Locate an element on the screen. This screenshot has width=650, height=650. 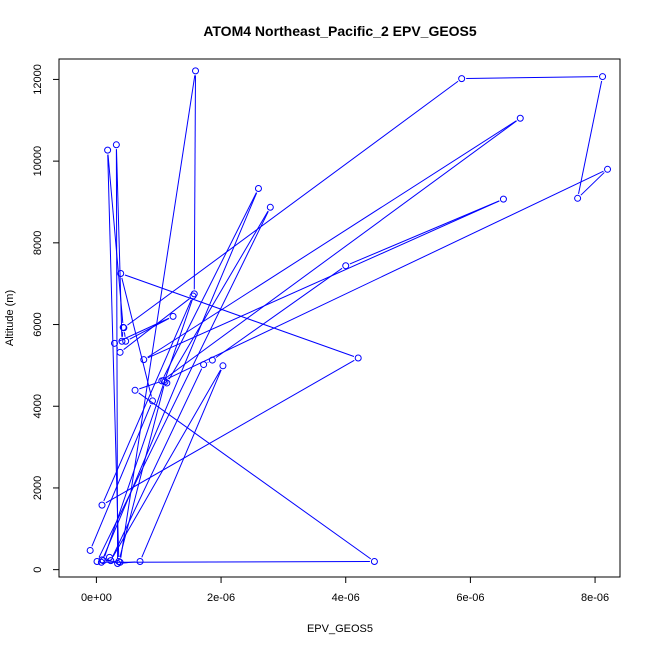
x-axis: 0e+00 2e-06 4e-06 6e-06 8e-06 is located at coordinates (345, 590).